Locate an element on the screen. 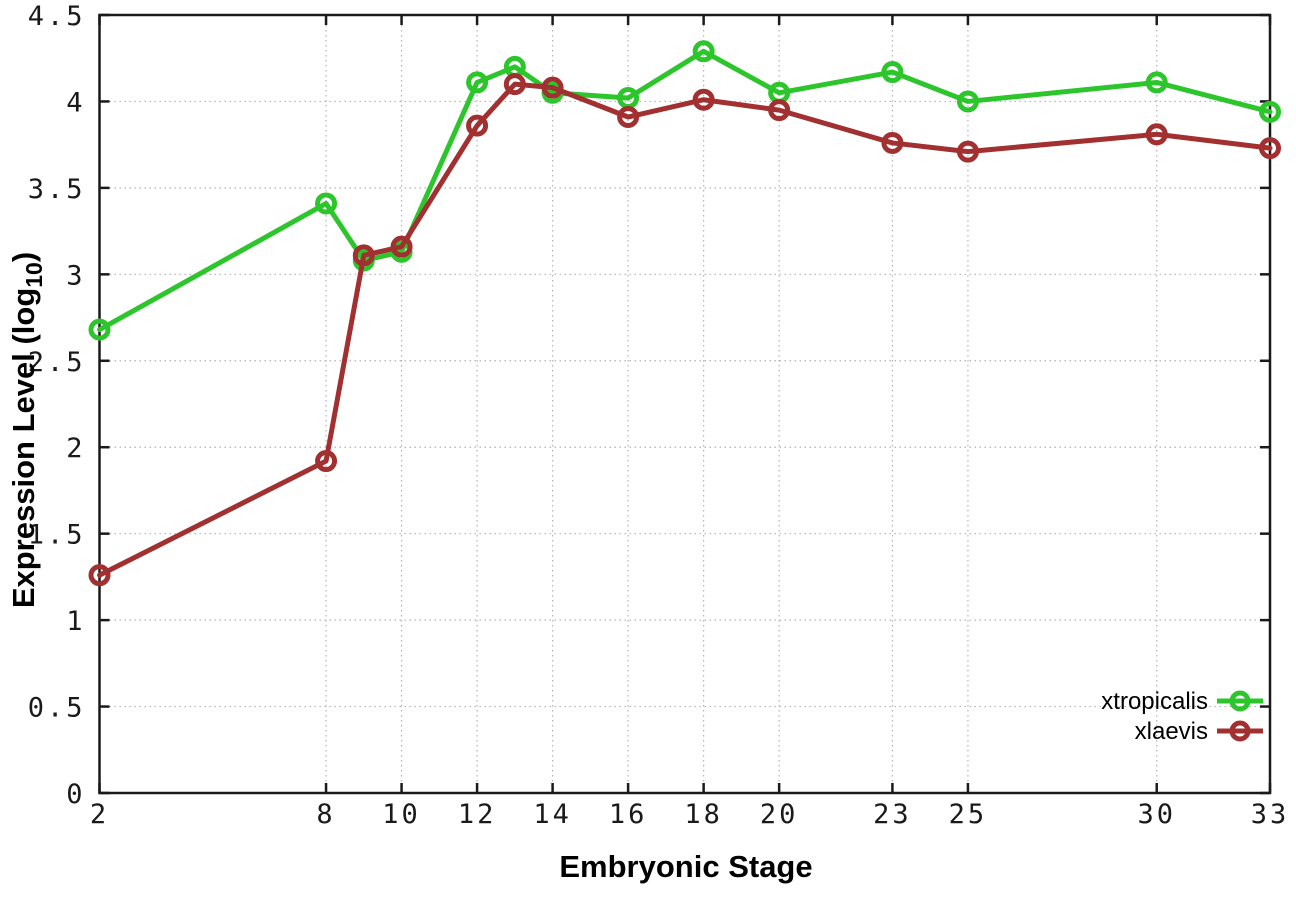 This screenshot has height=907, width=1296. x-tick-label: 10 is located at coordinates (401, 814).